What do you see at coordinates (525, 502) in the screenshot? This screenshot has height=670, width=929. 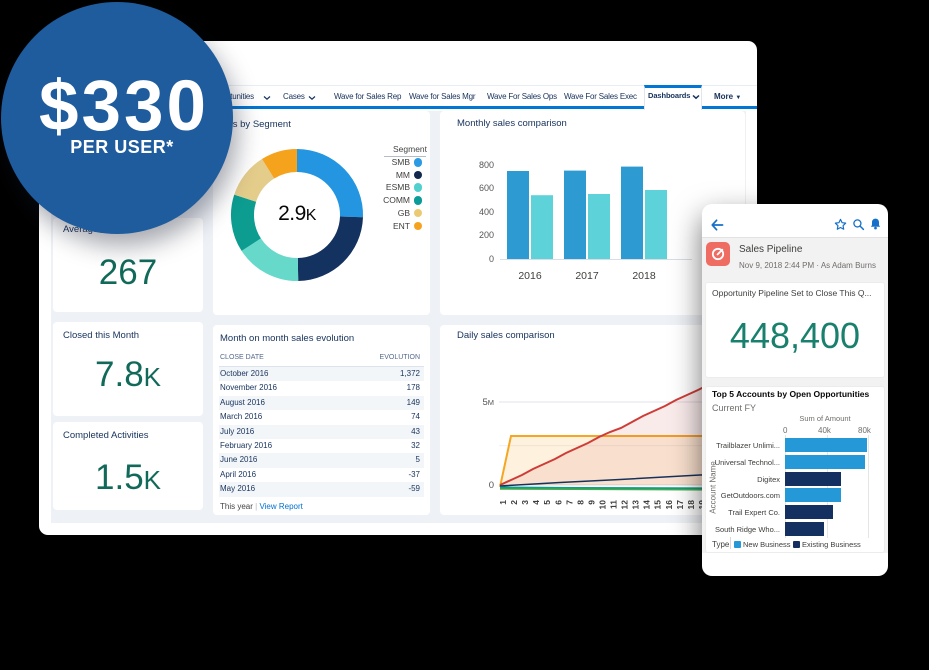 I see `svg-text: 3` at bounding box center [525, 502].